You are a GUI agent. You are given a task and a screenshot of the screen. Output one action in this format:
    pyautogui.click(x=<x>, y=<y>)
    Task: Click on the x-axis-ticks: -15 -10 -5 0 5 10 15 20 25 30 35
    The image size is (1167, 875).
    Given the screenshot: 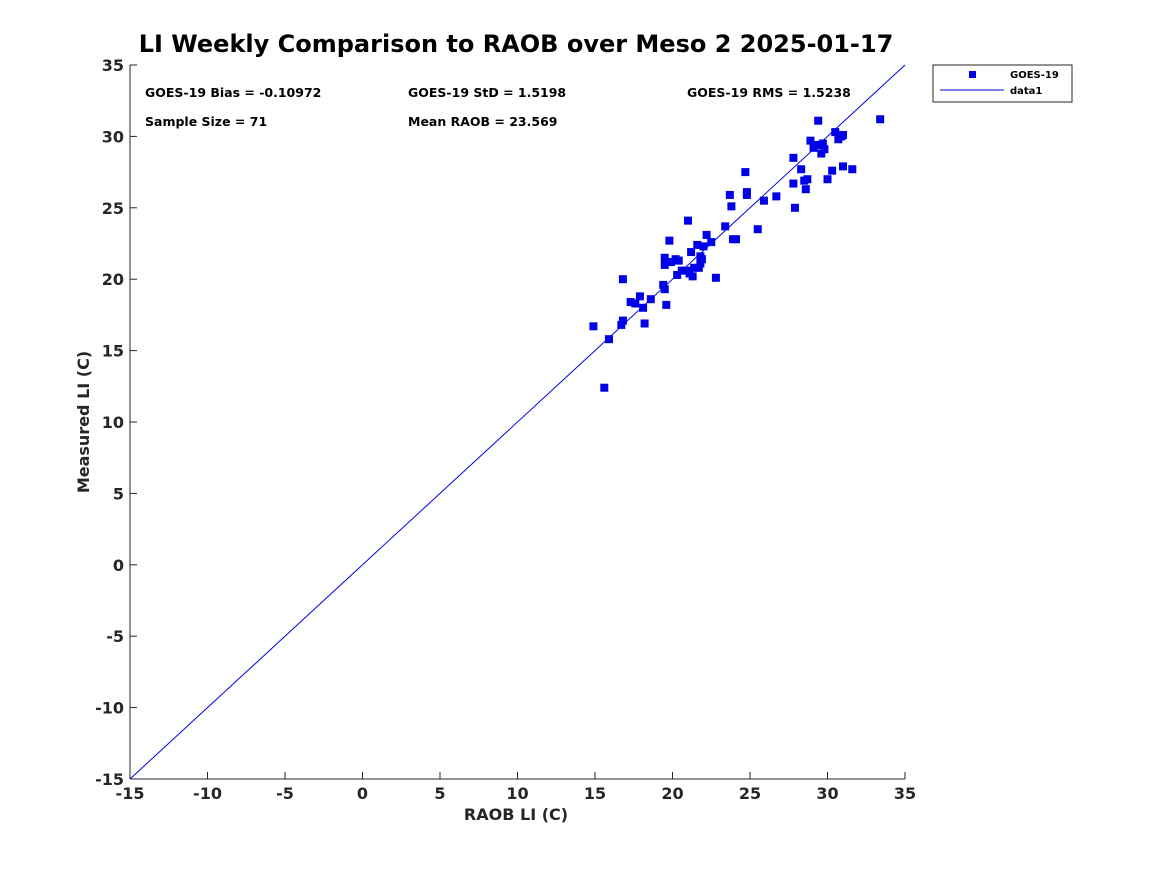 What is the action you would take?
    pyautogui.click(x=516, y=787)
    